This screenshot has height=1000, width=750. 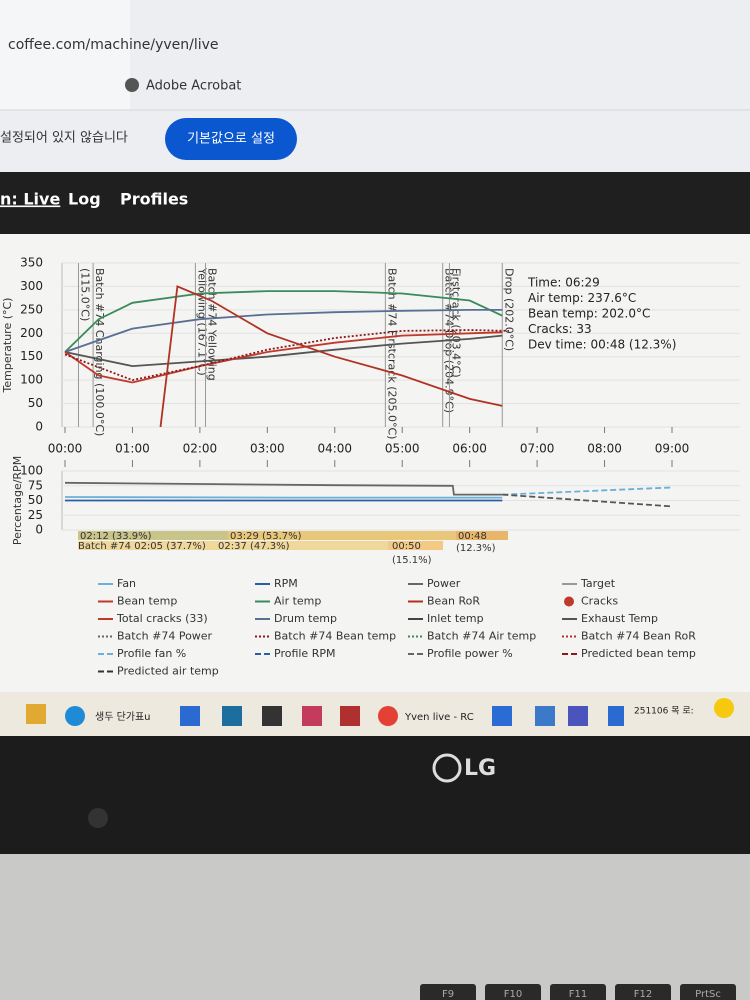 What do you see at coordinates (453, 601) in the screenshot?
I see `legend-label: Bean RoR` at bounding box center [453, 601].